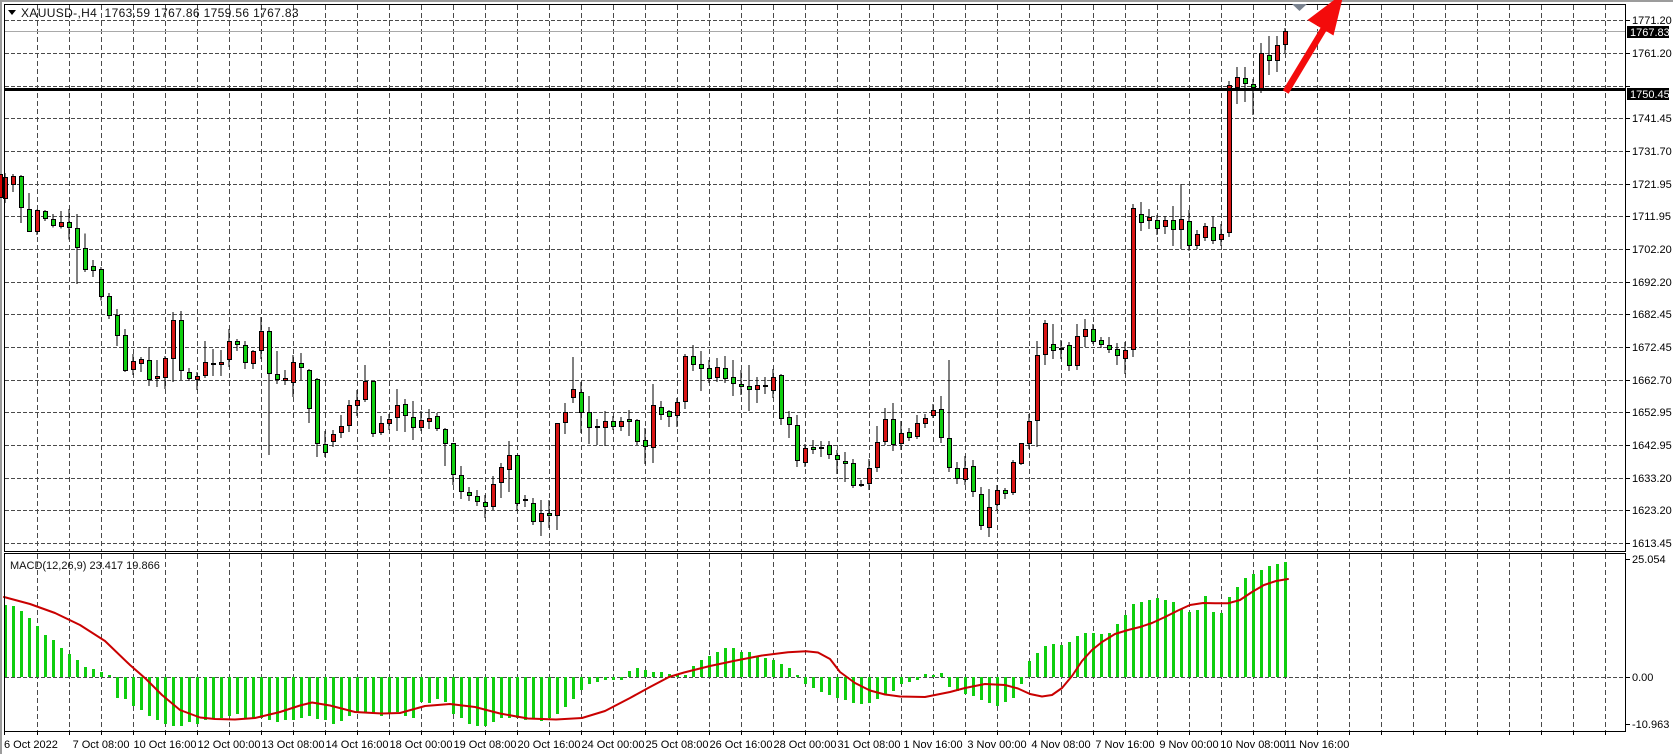  What do you see at coordinates (31, 745) in the screenshot?
I see `svg-text: 6 Oct 2022` at bounding box center [31, 745].